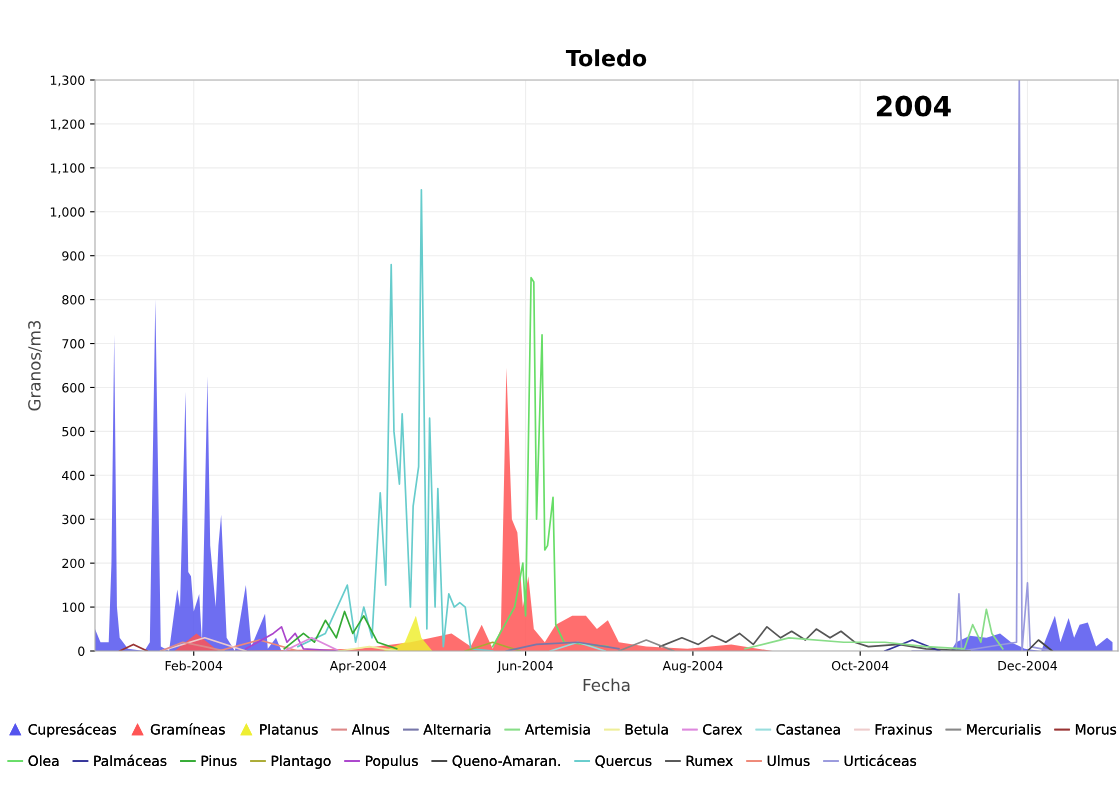  Describe the element at coordinates (301, 762) in the screenshot. I see `legend-label: Plantago` at that location.